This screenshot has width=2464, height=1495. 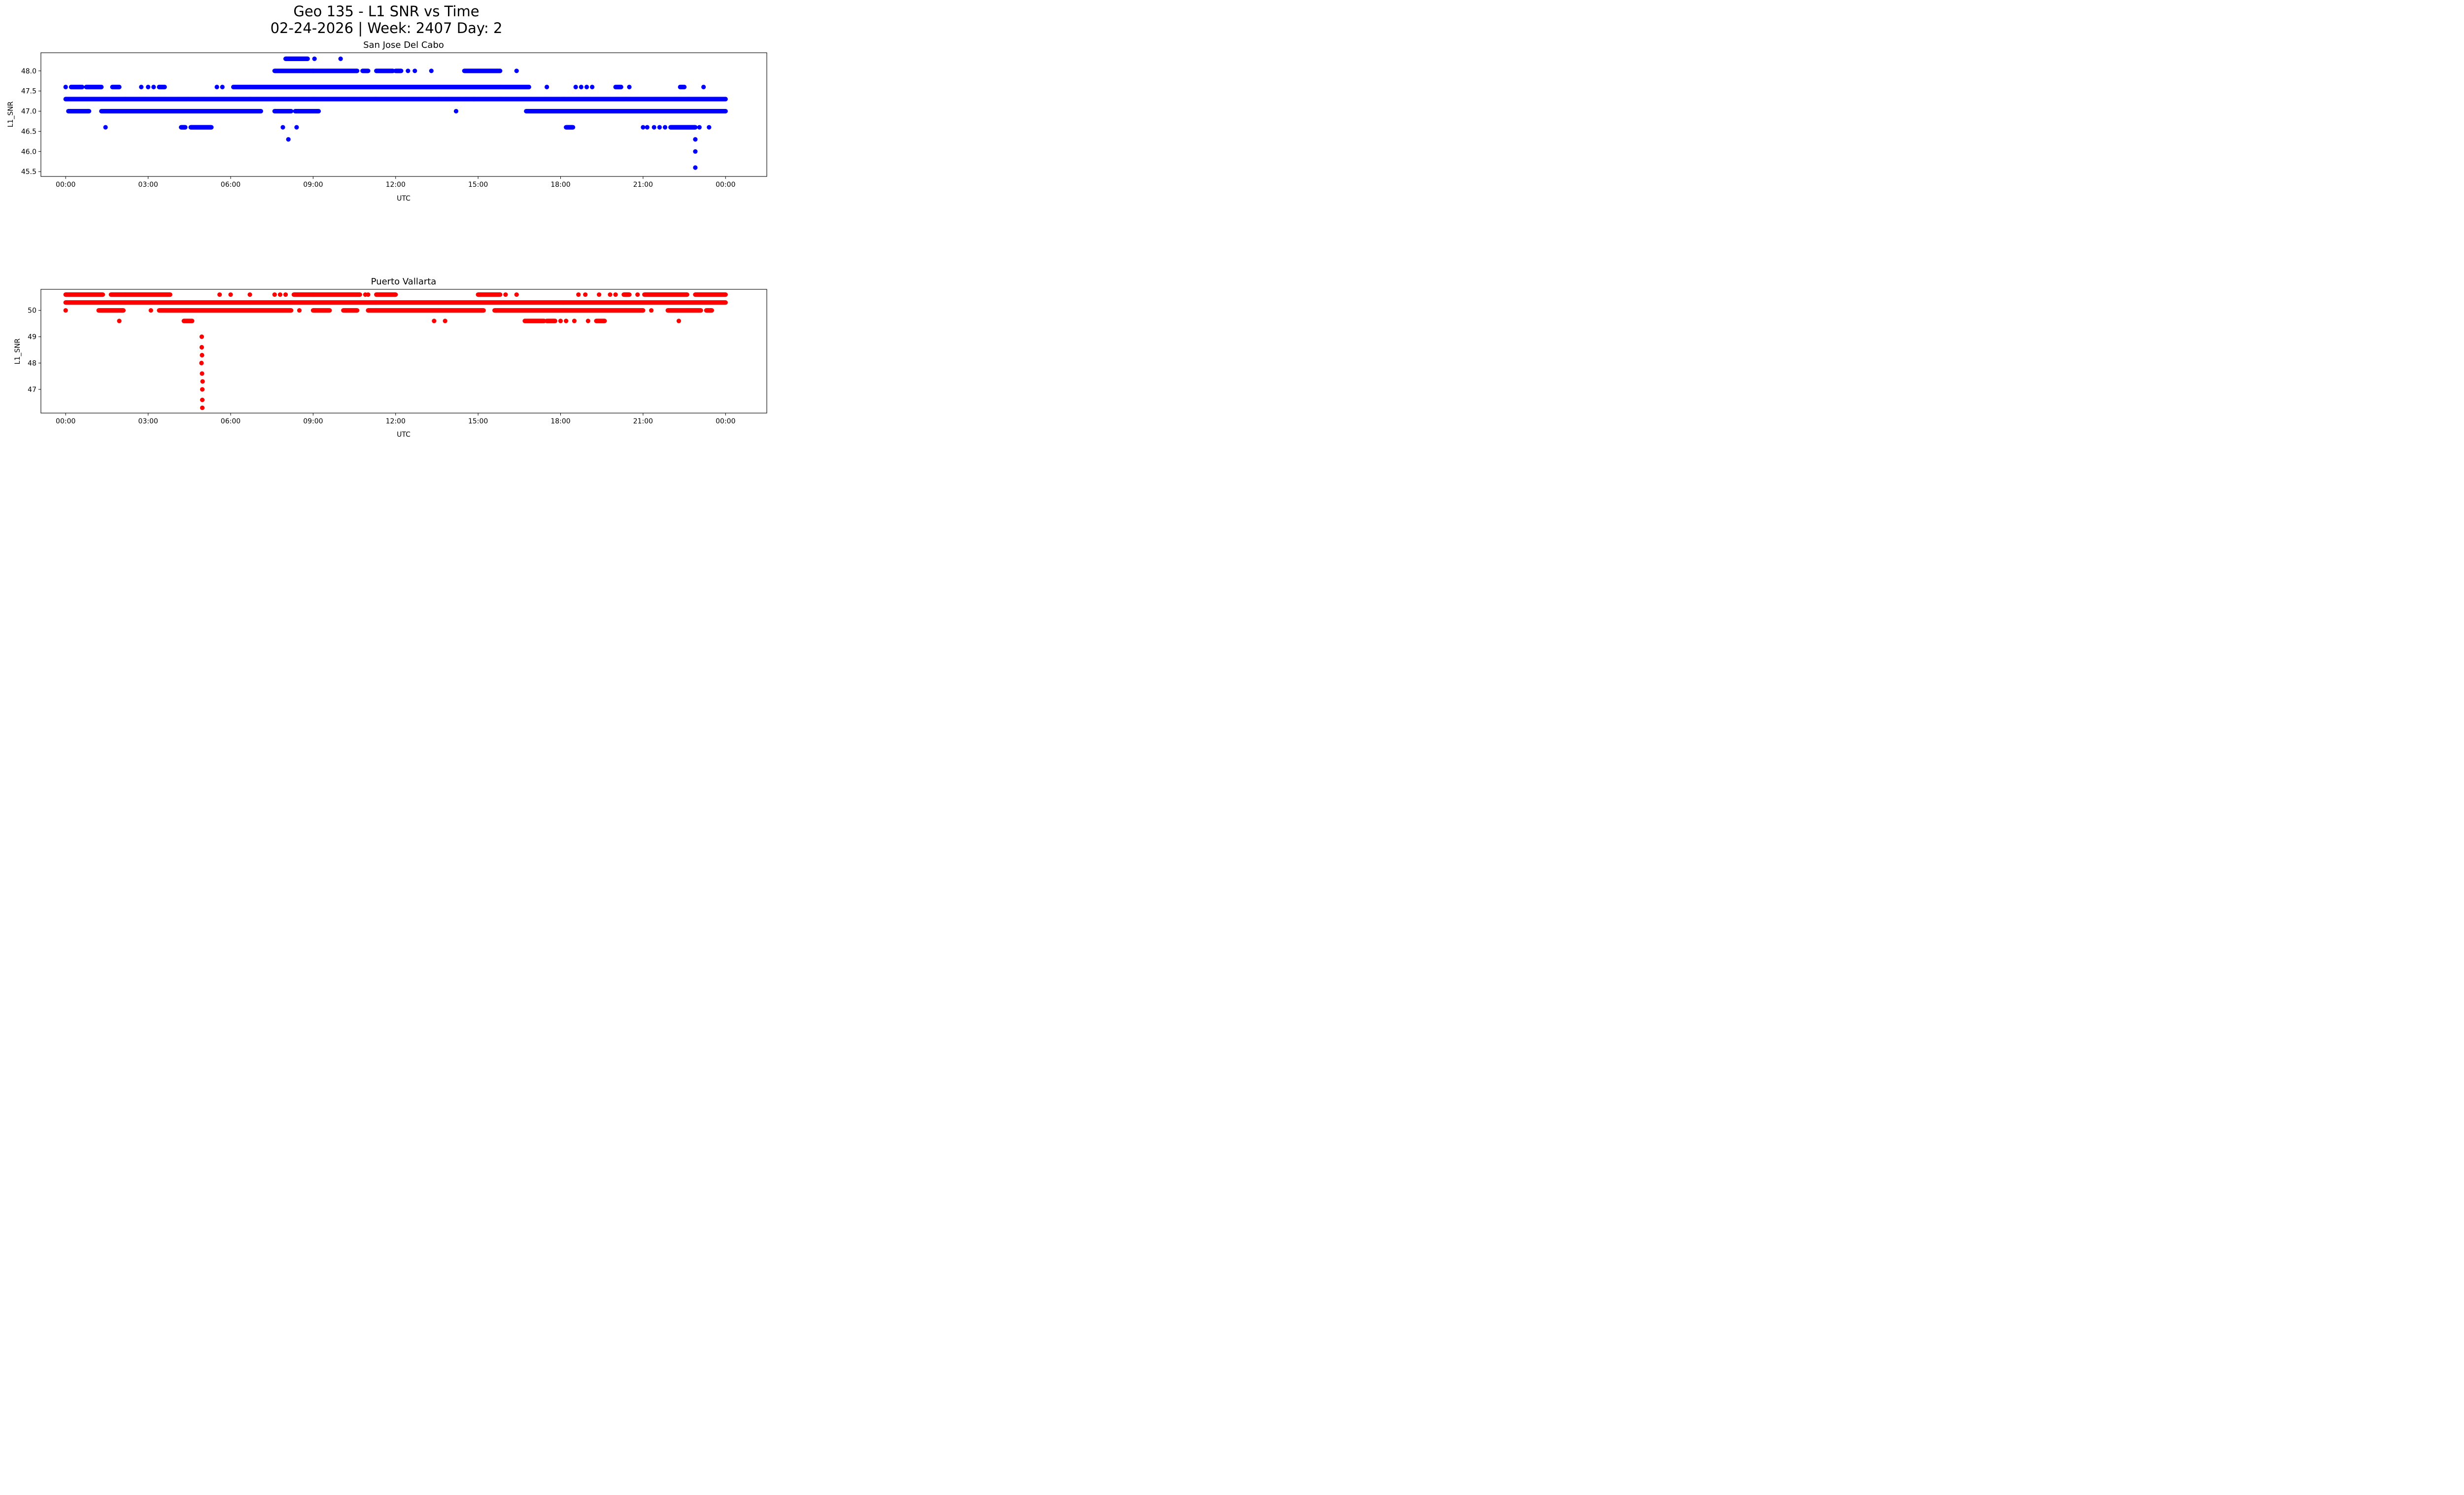 I want to click on axes-frame, so click(x=403, y=114).